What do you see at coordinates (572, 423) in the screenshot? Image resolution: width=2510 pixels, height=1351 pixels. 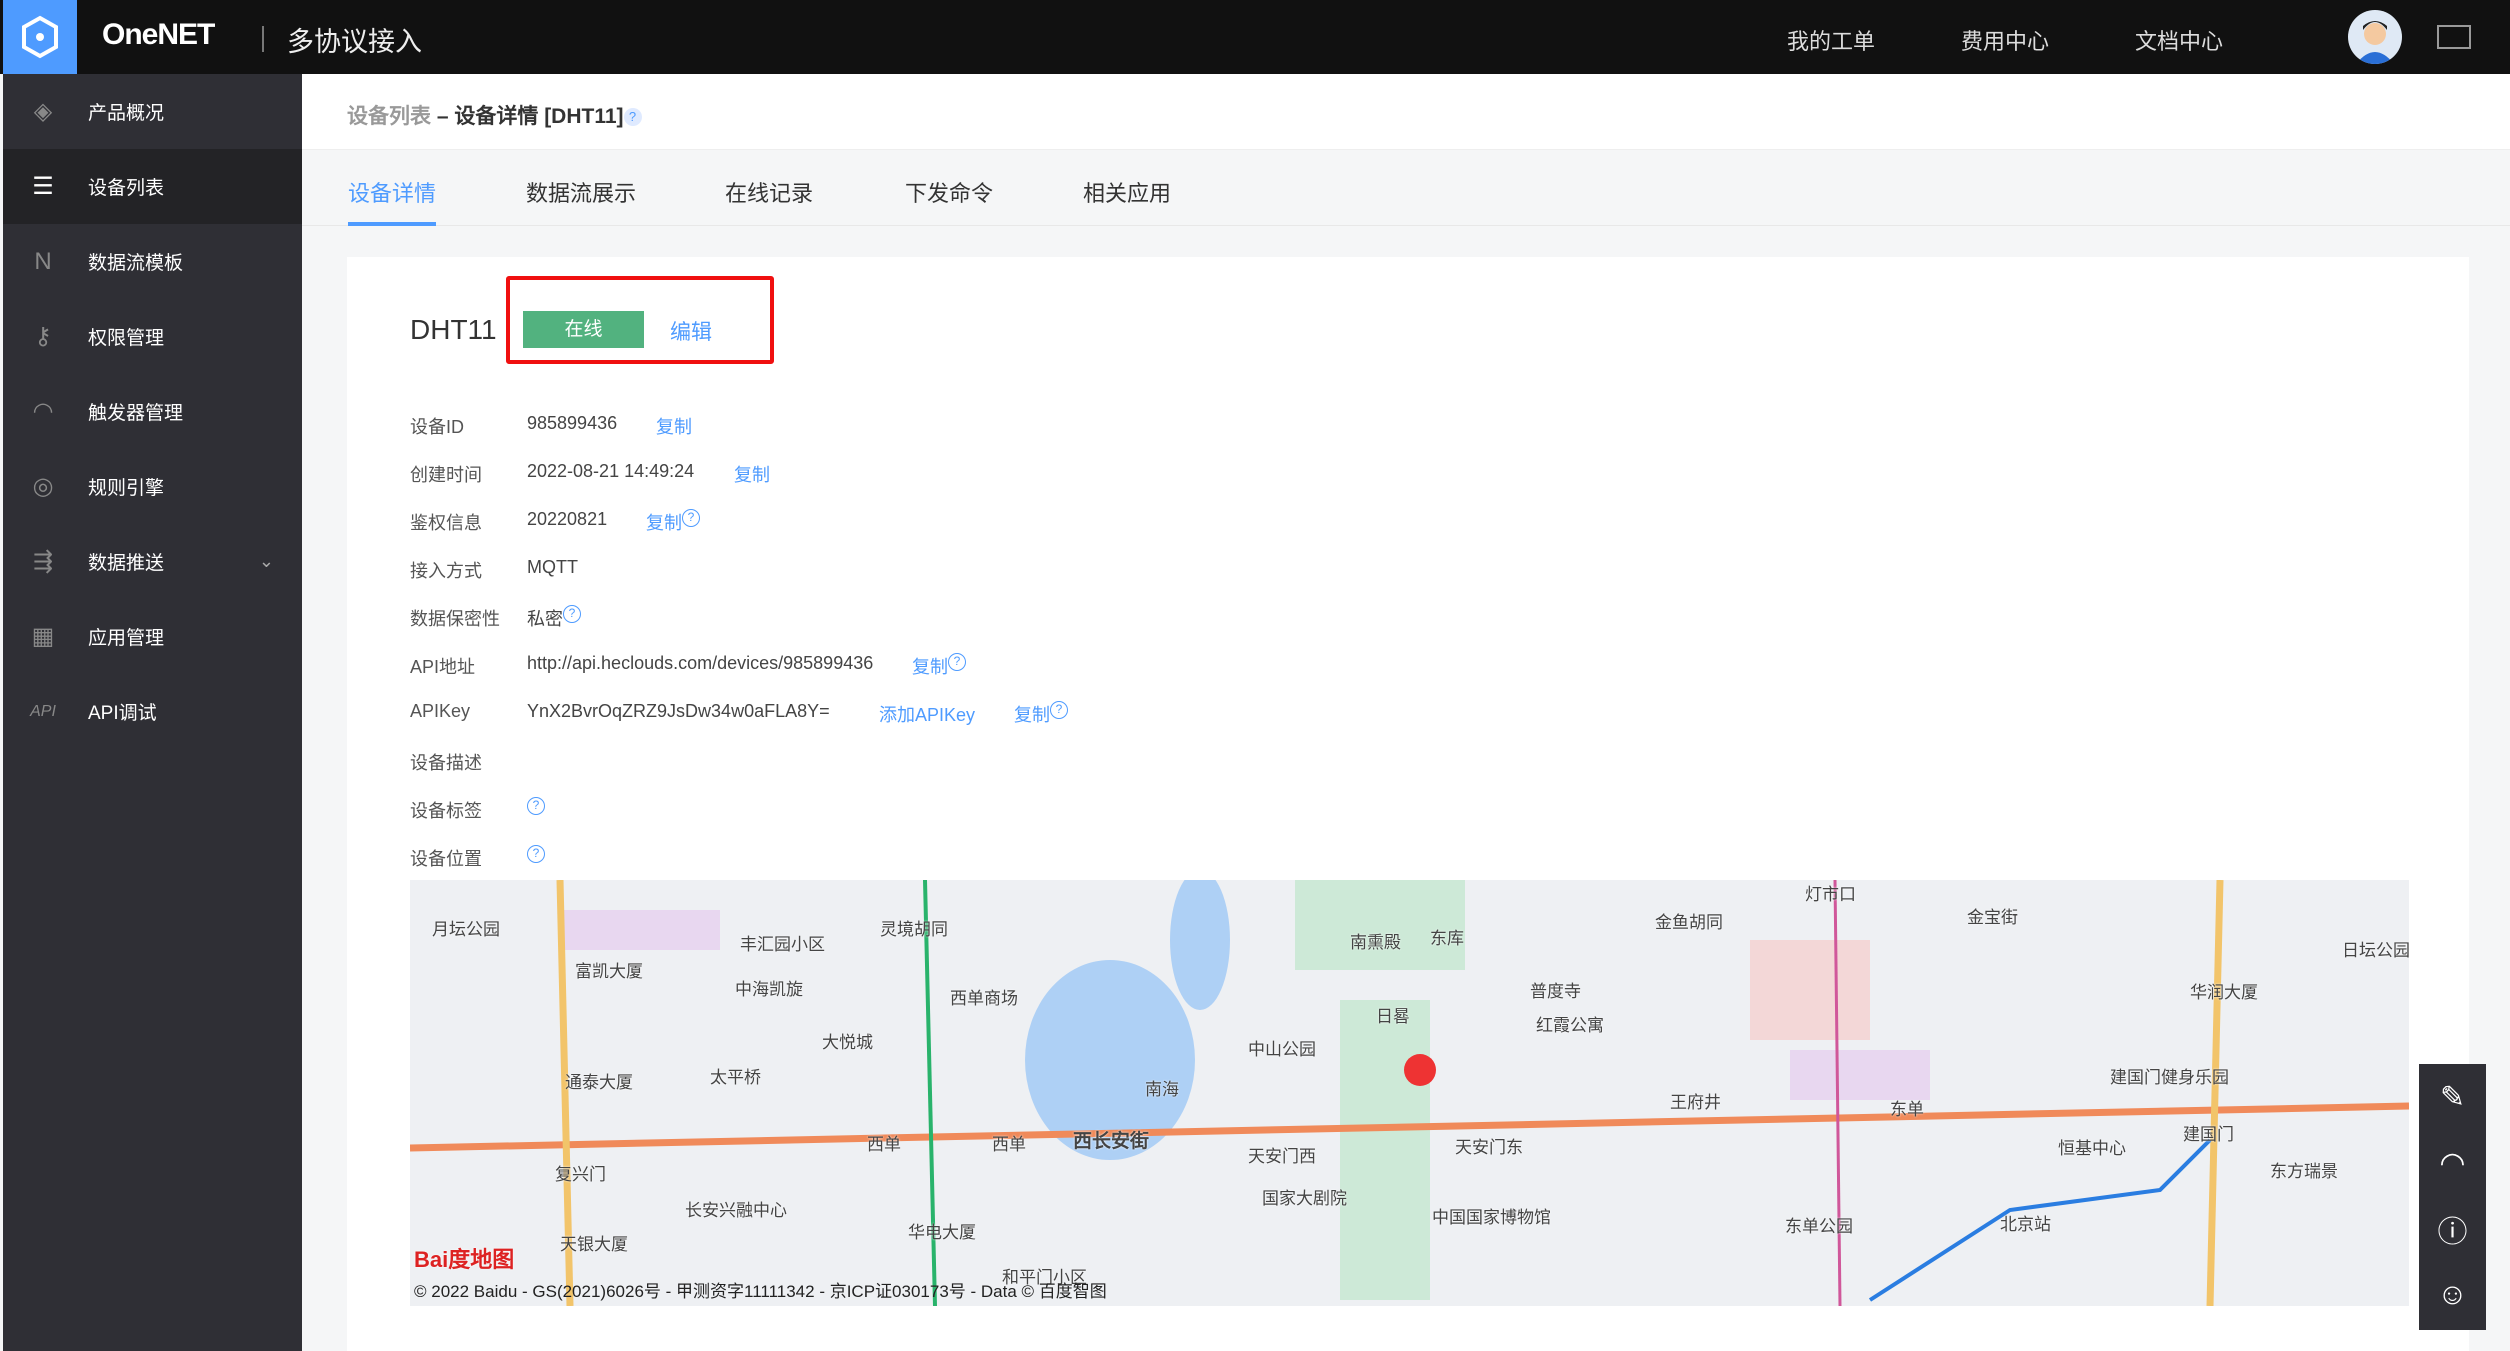 I see `field-value: 985899436` at bounding box center [572, 423].